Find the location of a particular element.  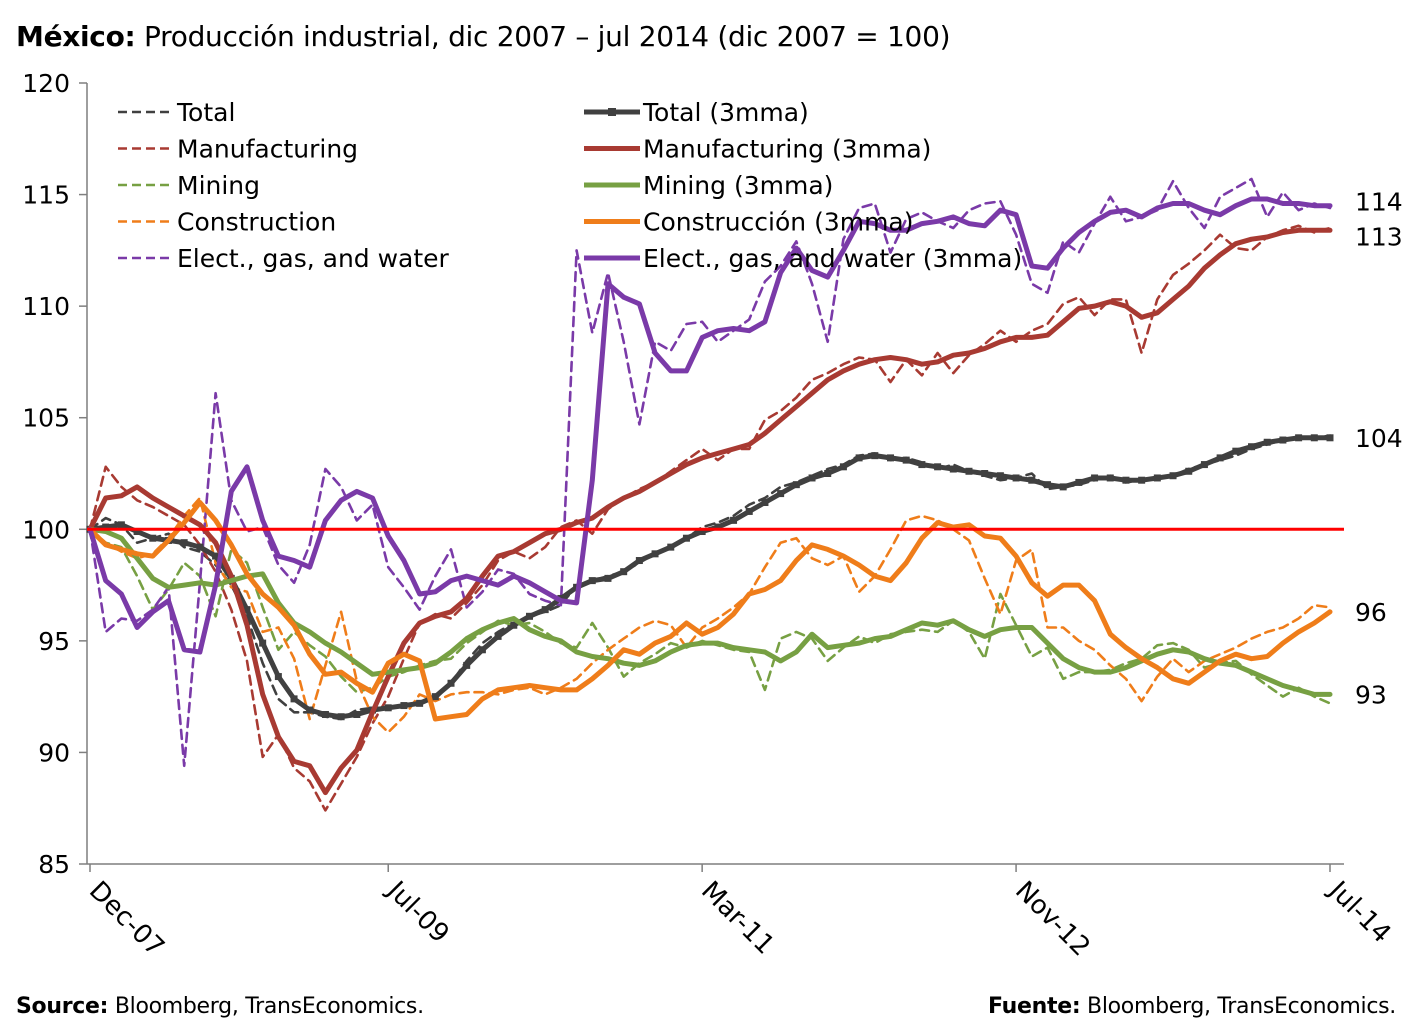

y-tick-label: 85 is located at coordinates (54, 864).